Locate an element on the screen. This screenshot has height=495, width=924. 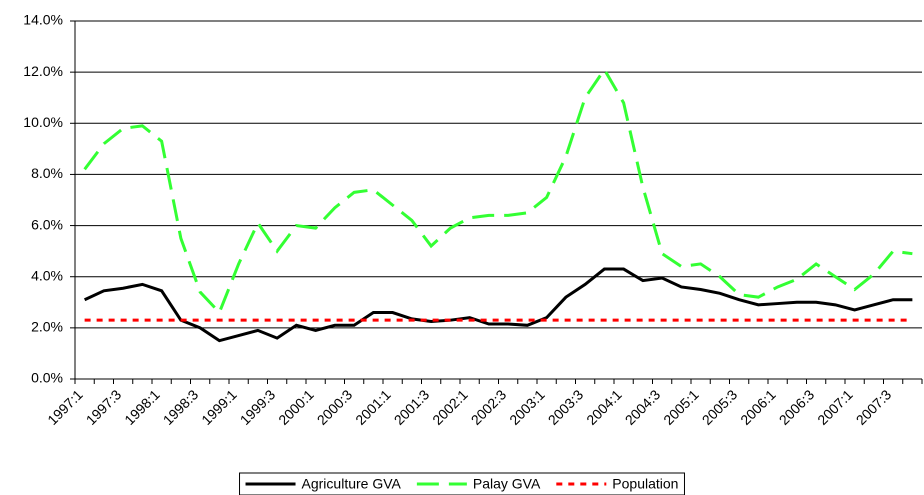
x-tick-label: 2000:3 is located at coordinates (335, 407).